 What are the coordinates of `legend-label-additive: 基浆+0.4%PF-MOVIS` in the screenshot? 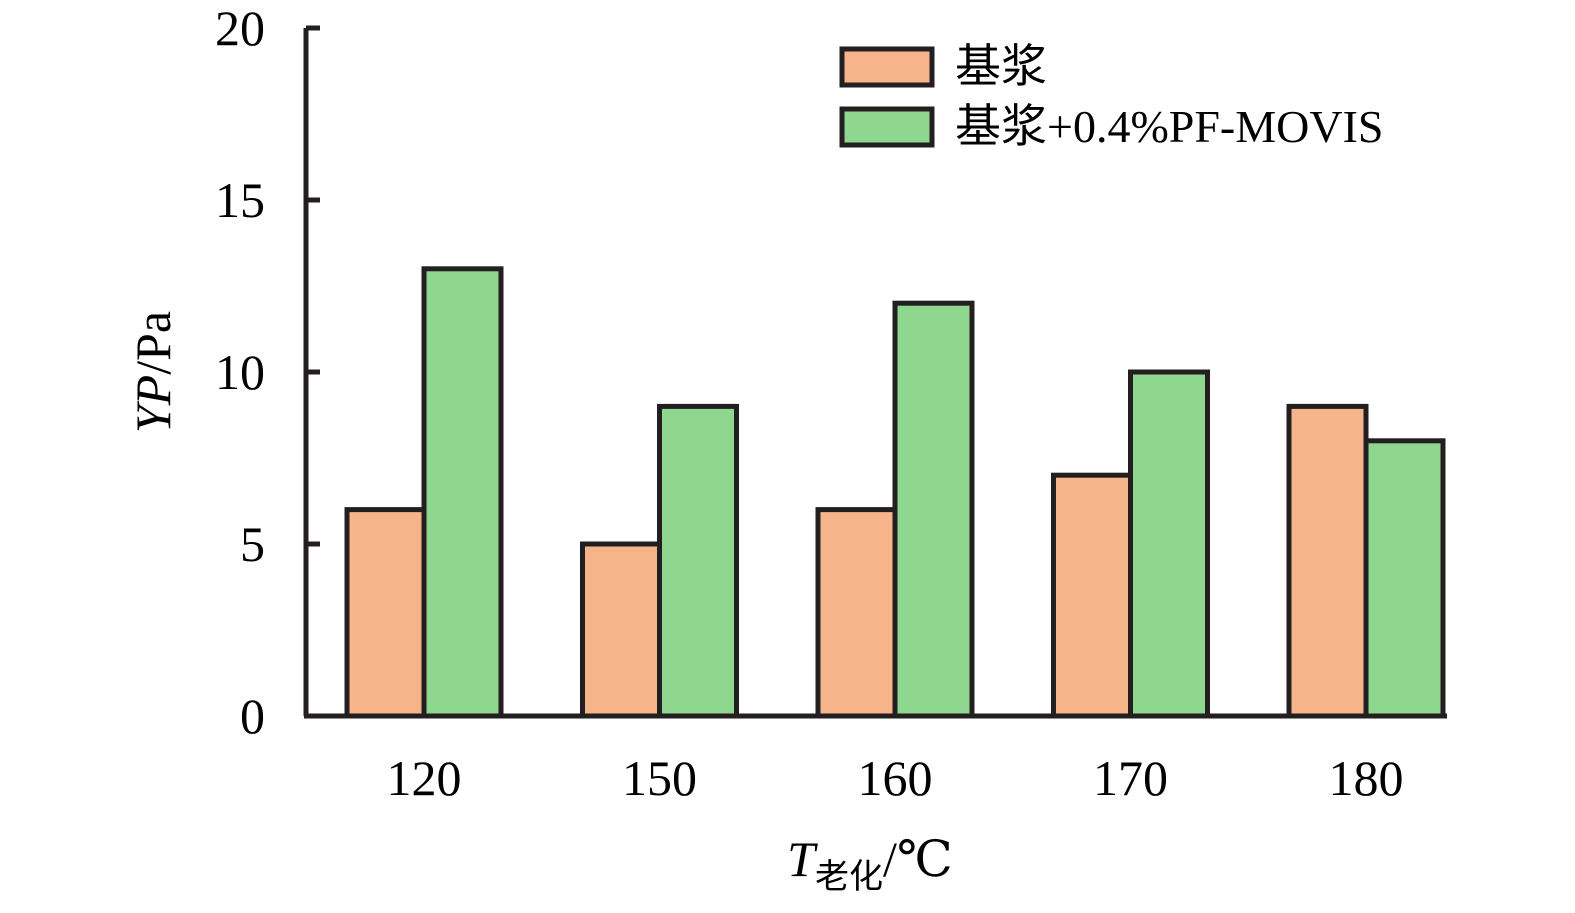 It's located at (1169, 126).